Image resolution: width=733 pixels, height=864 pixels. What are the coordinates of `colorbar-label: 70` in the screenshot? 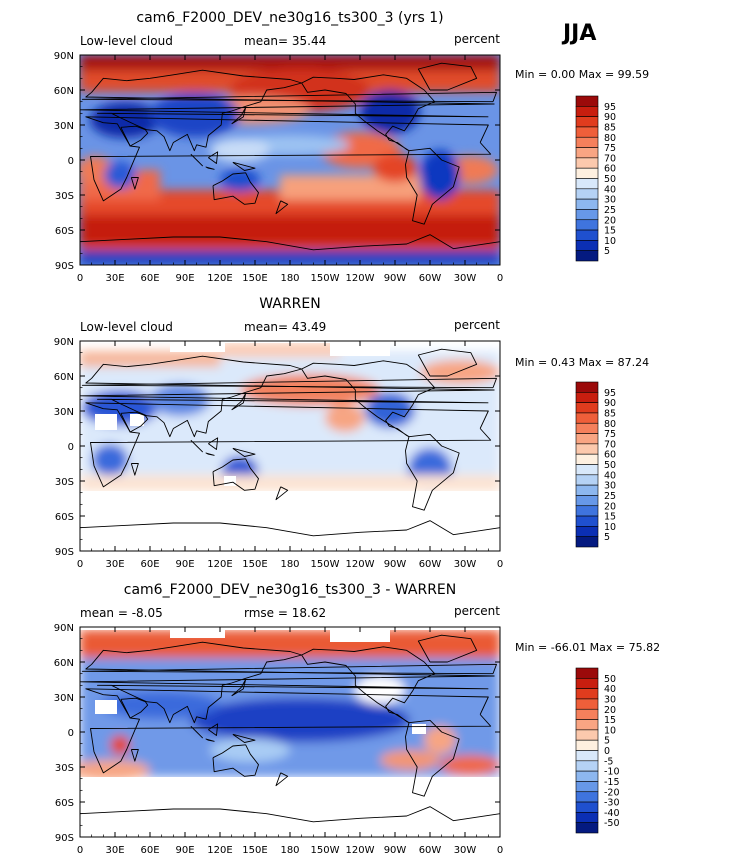 It's located at (610, 158).